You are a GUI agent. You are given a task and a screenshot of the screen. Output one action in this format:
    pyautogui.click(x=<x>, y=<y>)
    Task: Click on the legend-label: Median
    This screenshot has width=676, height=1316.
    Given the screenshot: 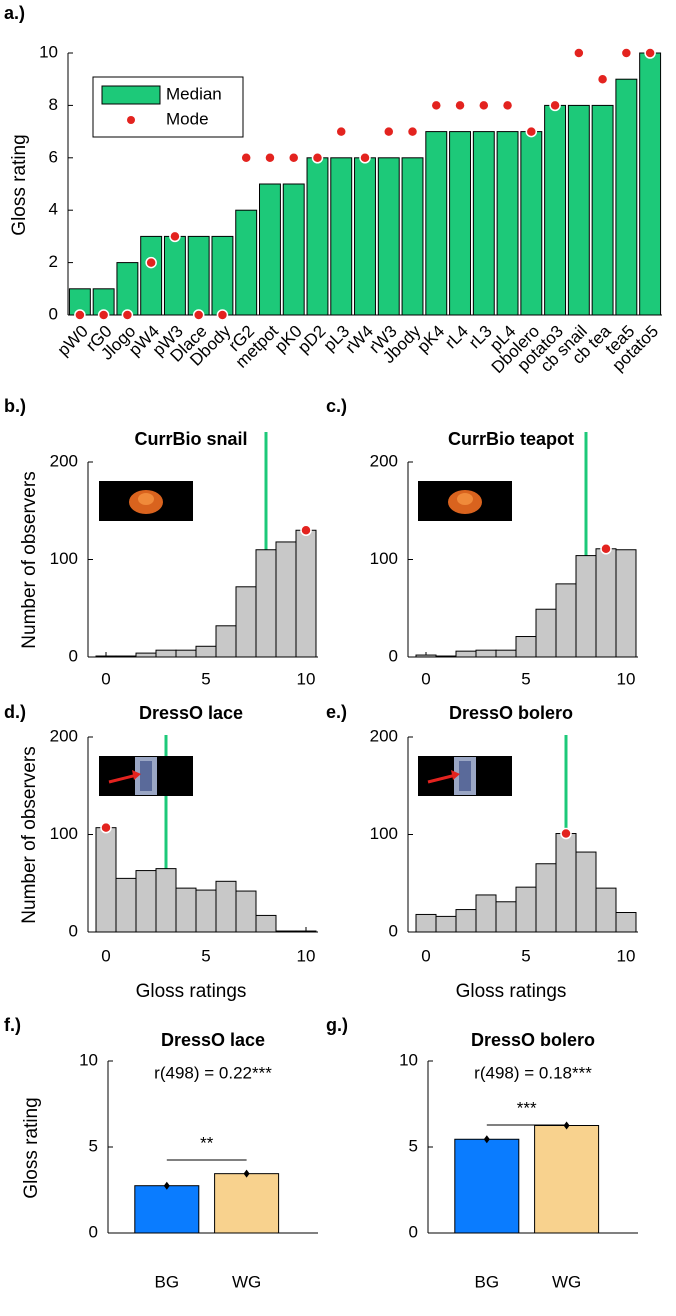 What is the action you would take?
    pyautogui.click(x=194, y=93)
    